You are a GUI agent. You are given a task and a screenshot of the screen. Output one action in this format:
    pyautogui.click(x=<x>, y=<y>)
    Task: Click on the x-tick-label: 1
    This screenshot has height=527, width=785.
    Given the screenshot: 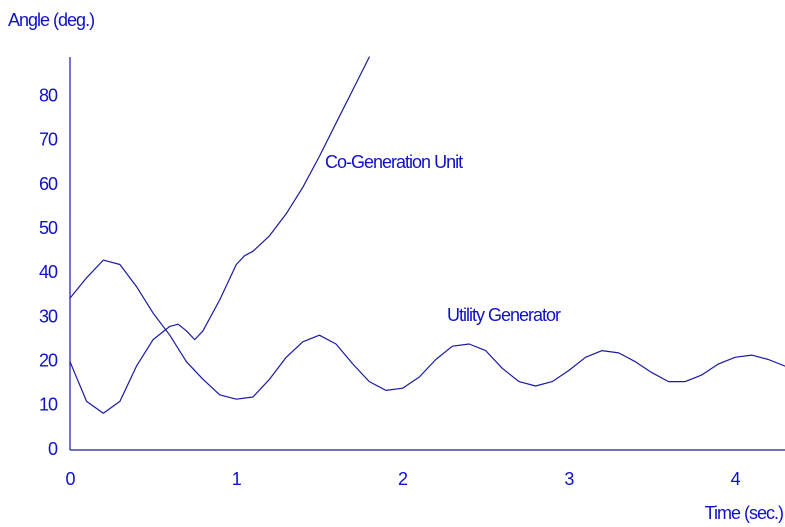 What is the action you would take?
    pyautogui.click(x=237, y=479)
    